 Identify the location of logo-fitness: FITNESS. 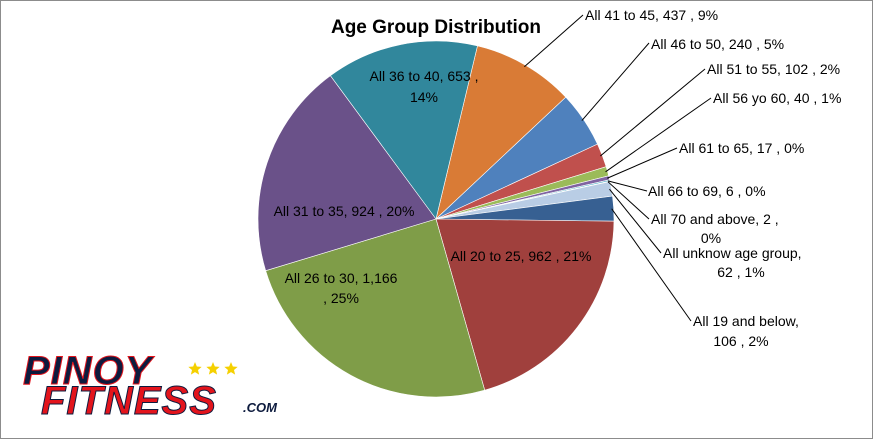
(129, 401).